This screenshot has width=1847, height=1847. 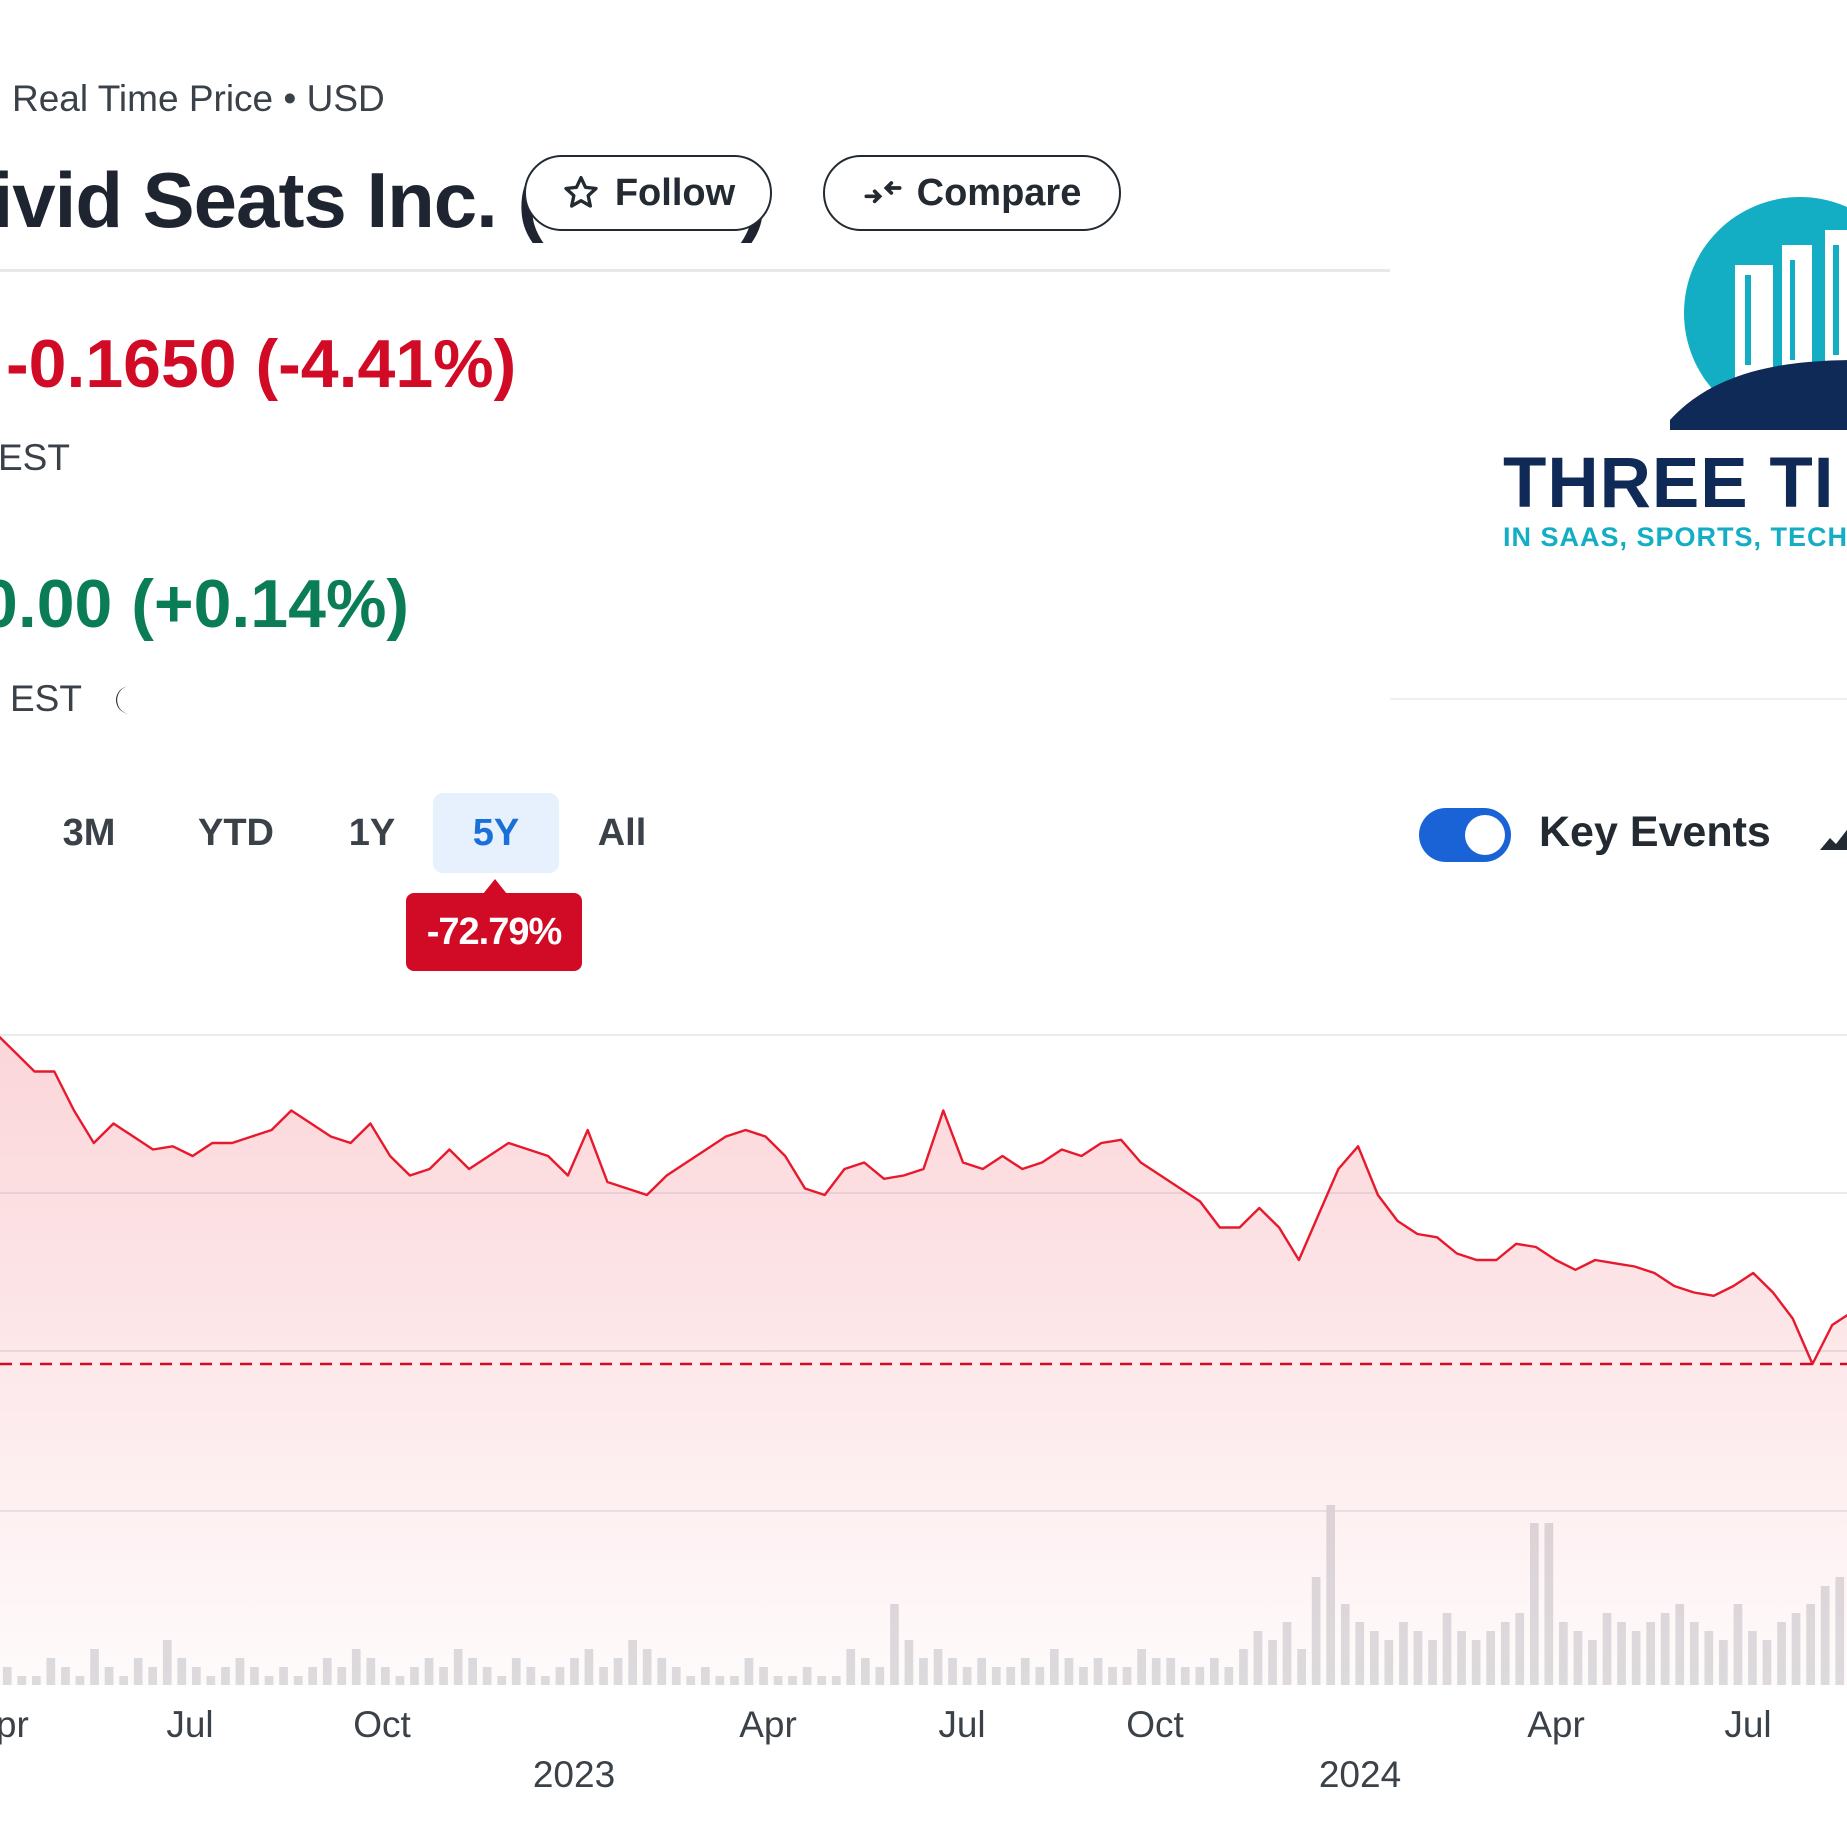 What do you see at coordinates (1360, 1774) in the screenshot?
I see `x-year-label: 2024` at bounding box center [1360, 1774].